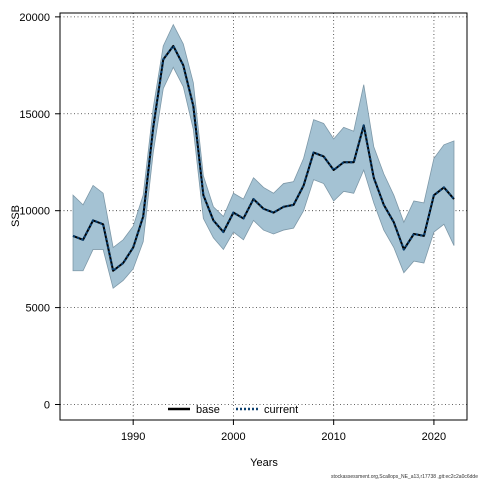  Describe the element at coordinates (47, 405) in the screenshot. I see `y-tick-label: 0` at that location.